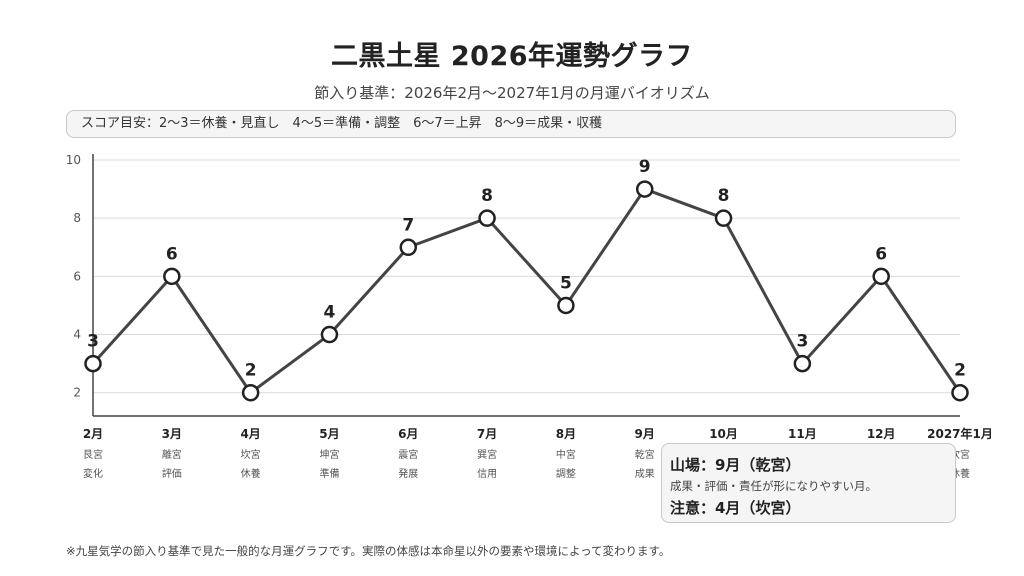  I want to click on x-tick-label: 11月, so click(802, 434).